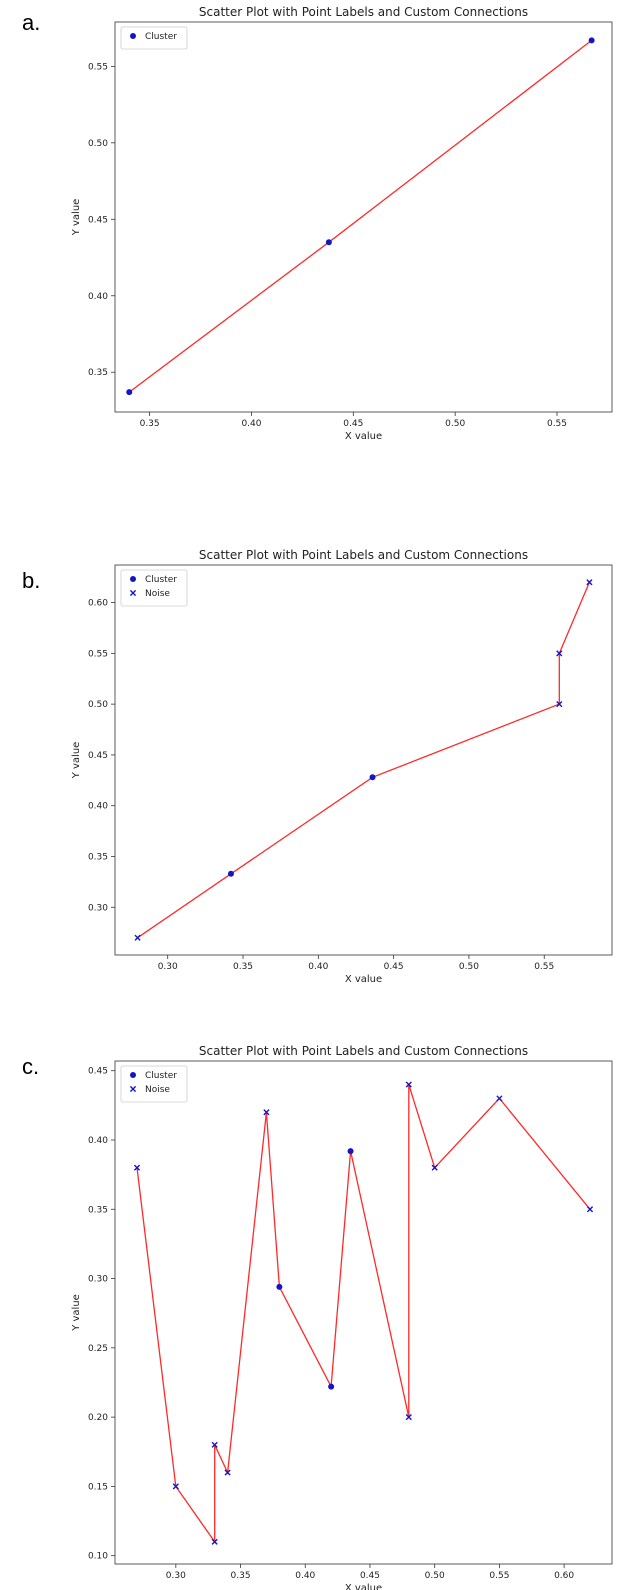 This screenshot has height=1590, width=621. I want to click on y-tick-label: 0.10, so click(98, 1557).